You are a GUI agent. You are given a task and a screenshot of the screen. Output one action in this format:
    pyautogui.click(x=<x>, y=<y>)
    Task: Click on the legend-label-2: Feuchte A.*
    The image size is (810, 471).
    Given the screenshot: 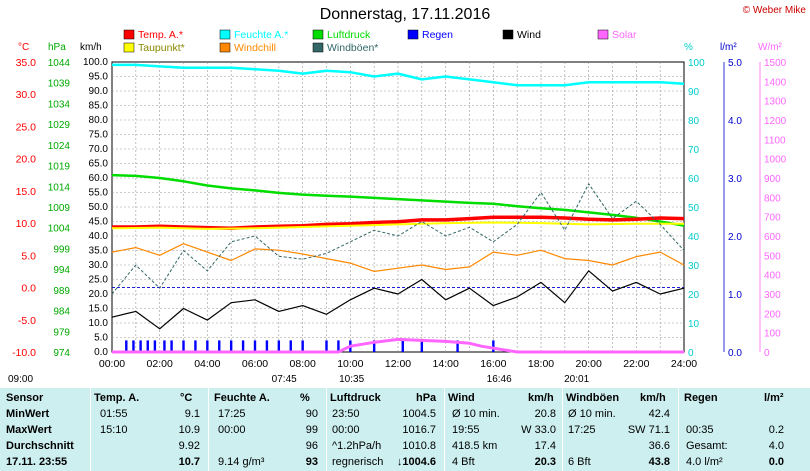 What is the action you would take?
    pyautogui.click(x=261, y=35)
    